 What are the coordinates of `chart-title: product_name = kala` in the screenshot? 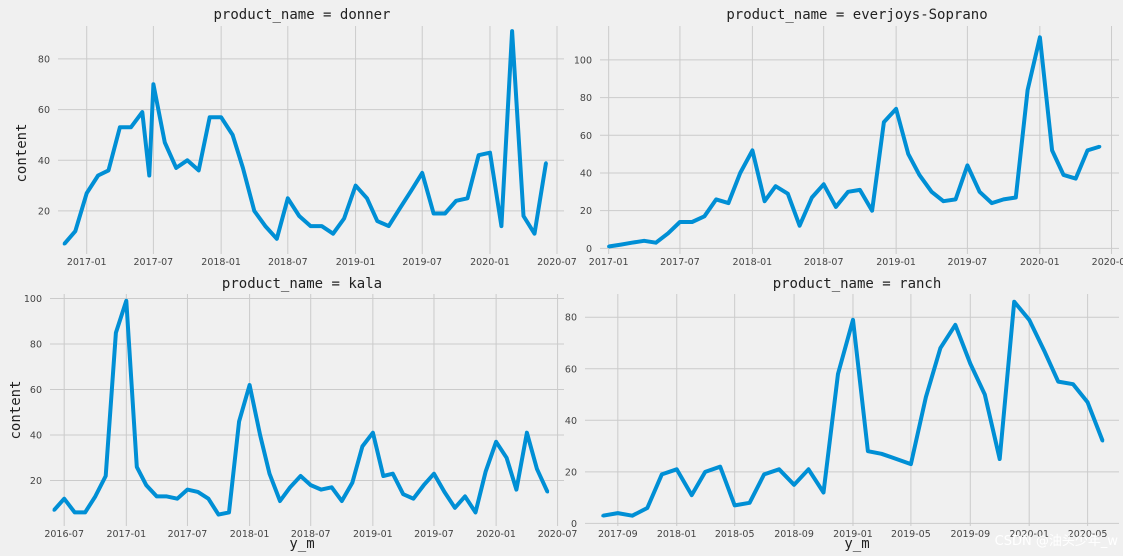 It's located at (302, 284).